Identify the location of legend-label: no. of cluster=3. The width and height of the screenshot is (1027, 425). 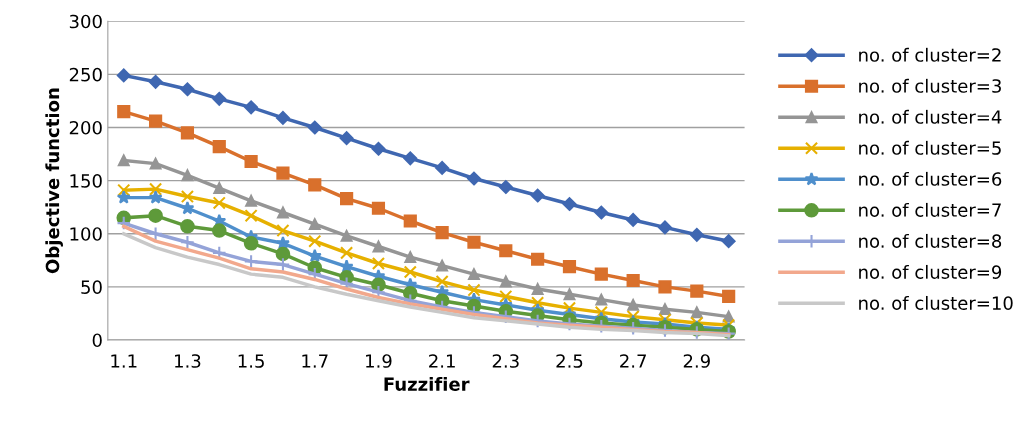
(930, 85).